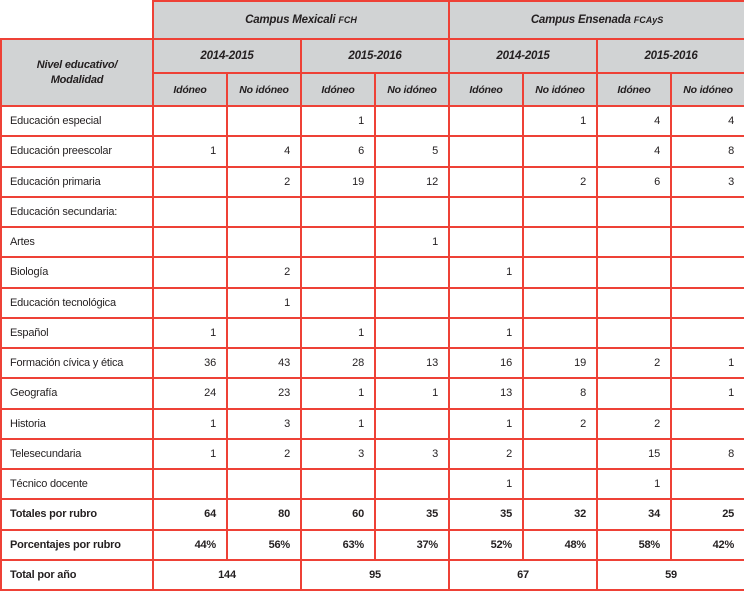 The image size is (744, 591). What do you see at coordinates (648, 20) in the screenshot?
I see `campus-acronym: FCAyS` at bounding box center [648, 20].